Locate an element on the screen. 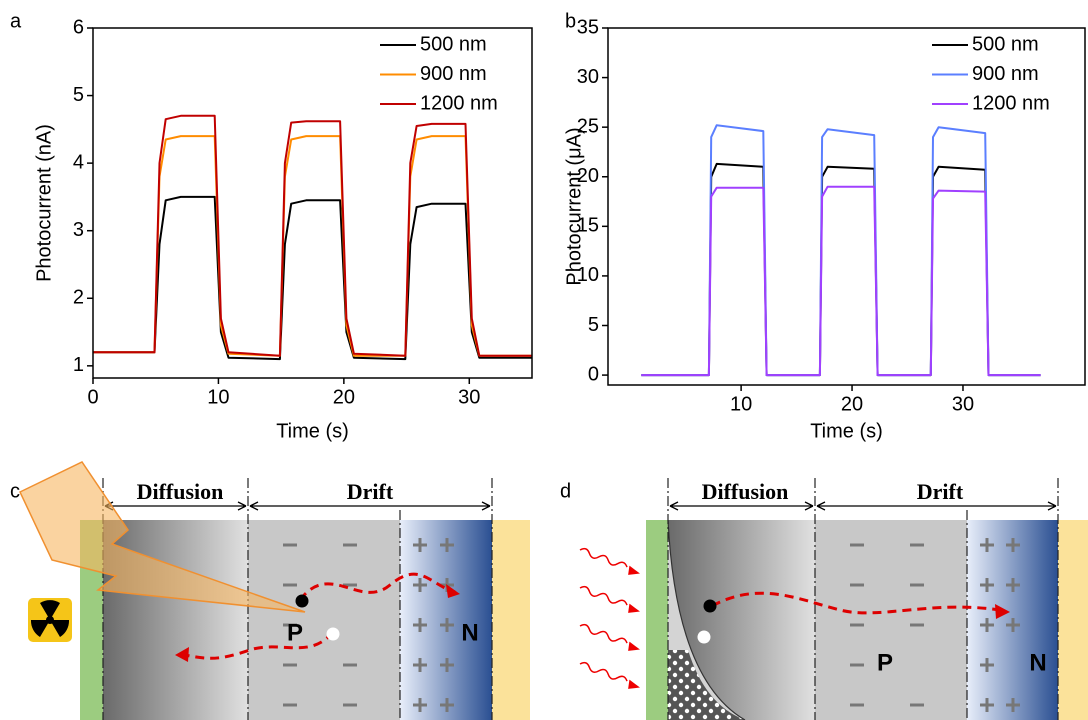 This screenshot has width=1088, height=720. panel-label: c is located at coordinates (15, 491).